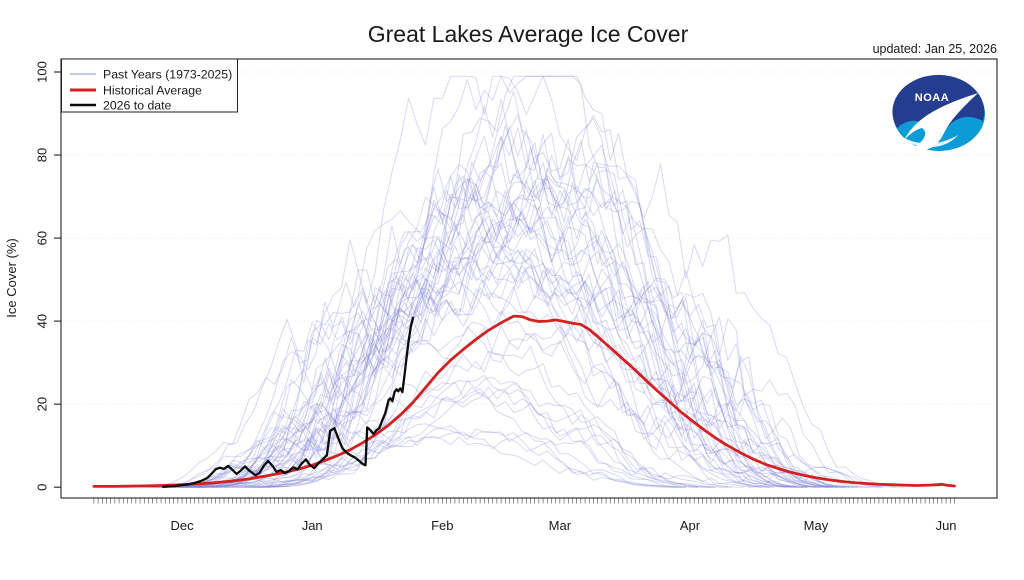 Image resolution: width=1024 pixels, height=580 pixels. What do you see at coordinates (816, 525) in the screenshot?
I see `x-month-label: May` at bounding box center [816, 525].